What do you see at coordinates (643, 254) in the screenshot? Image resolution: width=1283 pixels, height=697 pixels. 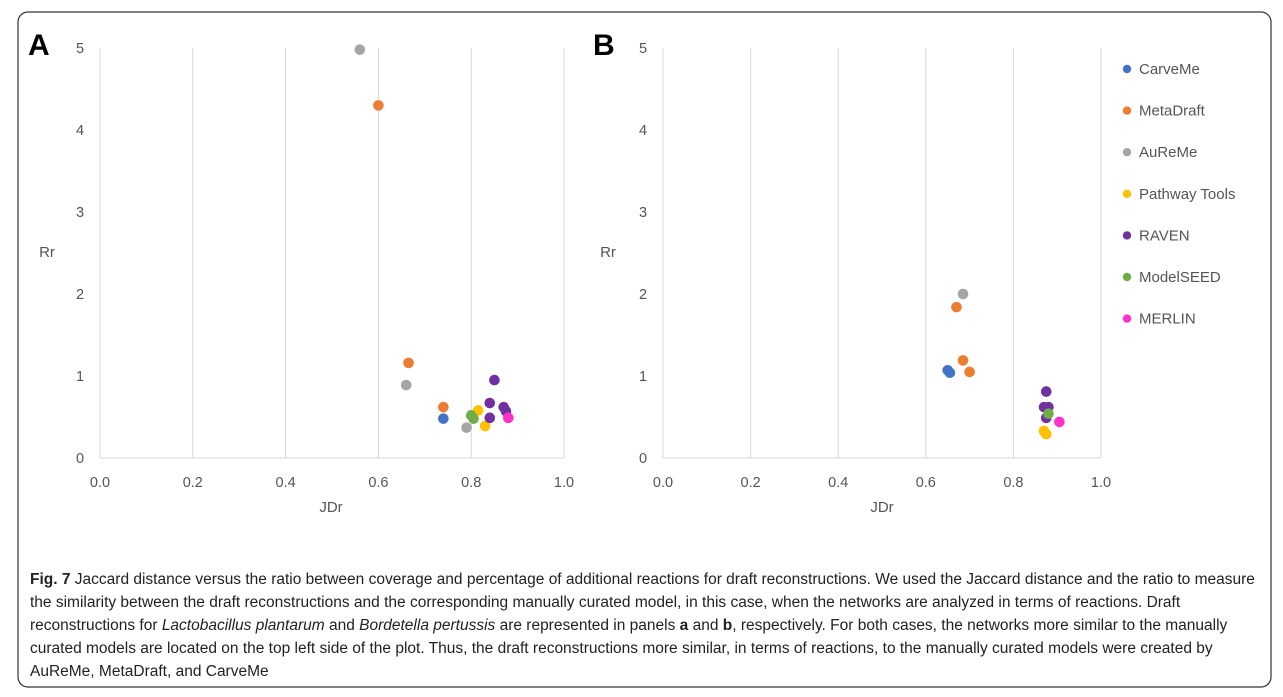 I see `panel-b-y-ticks: 0 1 2 3 4 5` at bounding box center [643, 254].